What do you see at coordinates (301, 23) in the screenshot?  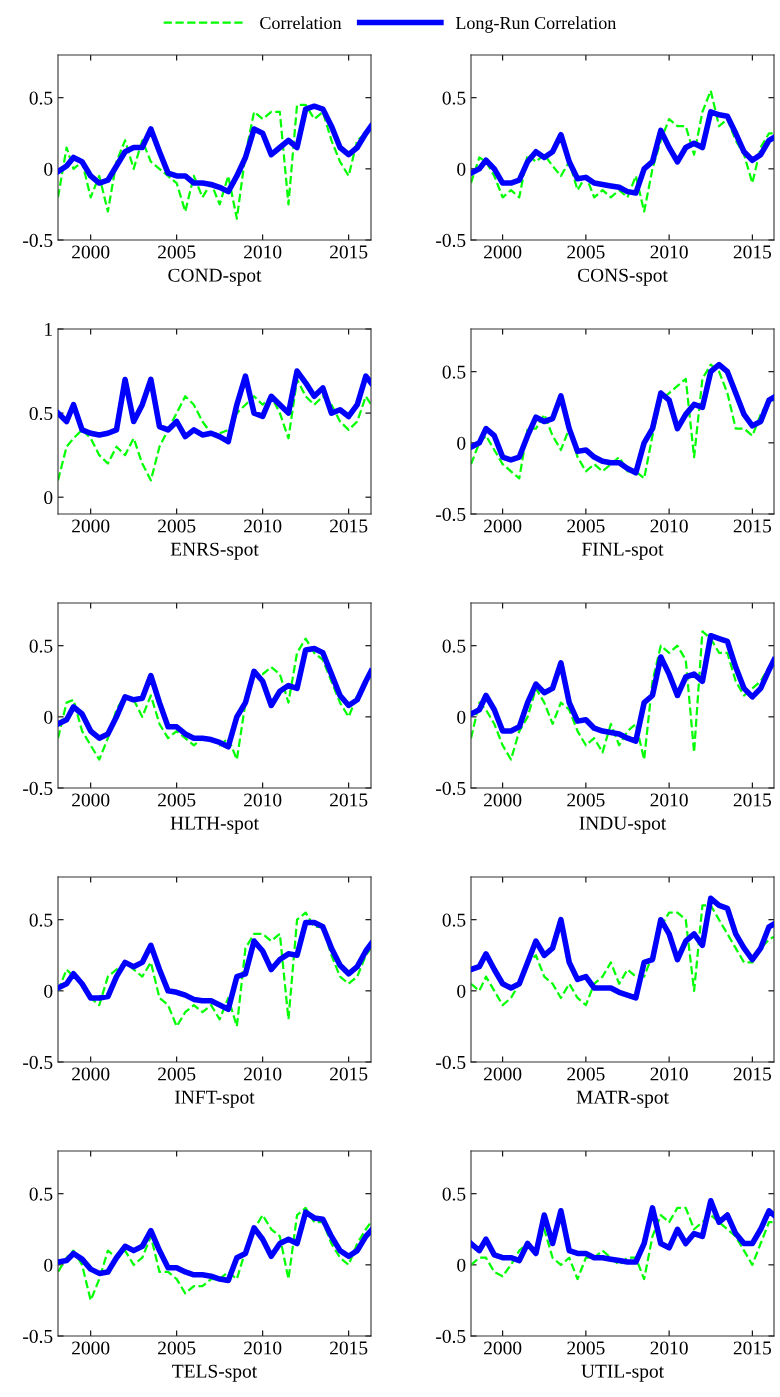 I see `legend-label: Correlation` at bounding box center [301, 23].